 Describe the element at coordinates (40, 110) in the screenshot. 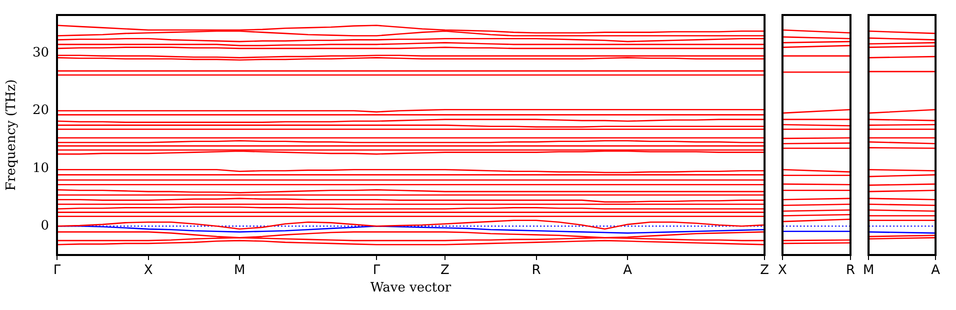

I see `y-tick-label: 20` at that location.